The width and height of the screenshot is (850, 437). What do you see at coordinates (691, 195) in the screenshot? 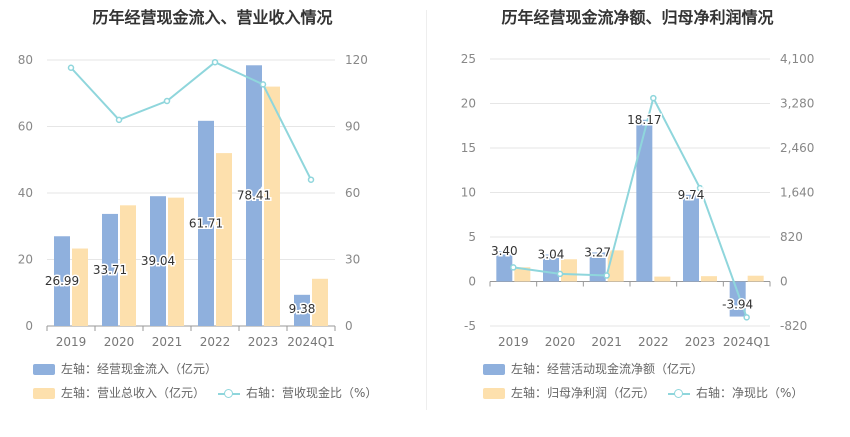
I see `data-label: 9.74` at bounding box center [691, 195].